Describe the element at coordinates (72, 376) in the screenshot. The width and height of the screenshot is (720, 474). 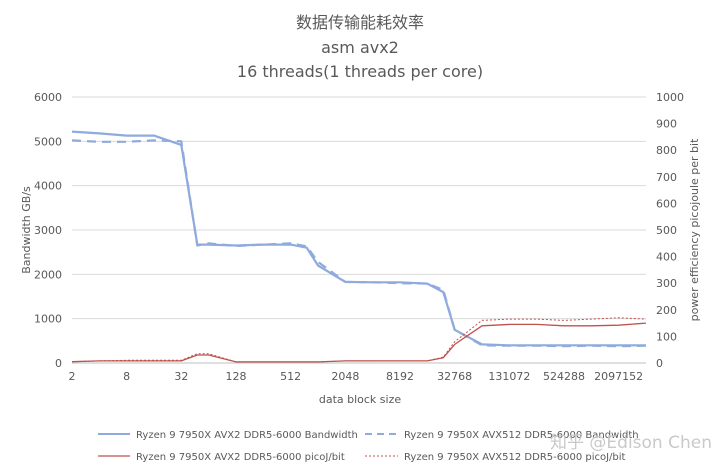
I see `x-tick-label: 2` at that location.